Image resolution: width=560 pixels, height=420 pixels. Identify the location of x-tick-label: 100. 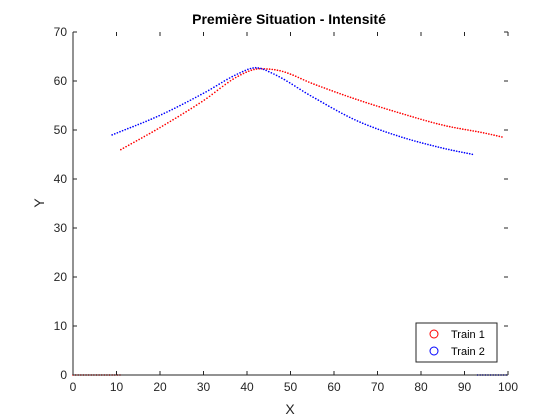
(508, 387).